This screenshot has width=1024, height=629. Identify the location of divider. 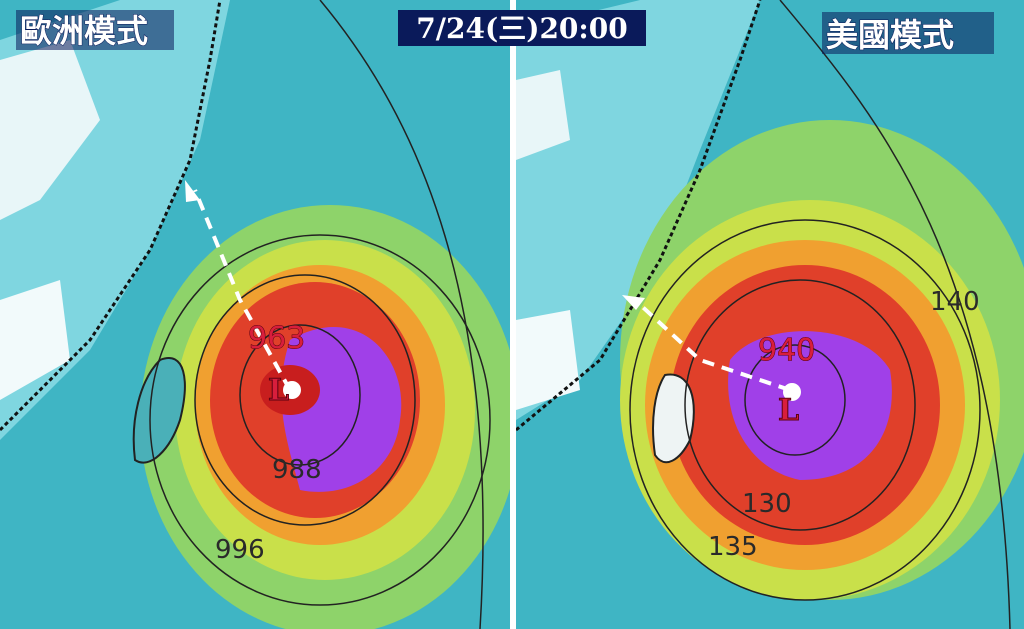
(513, 314).